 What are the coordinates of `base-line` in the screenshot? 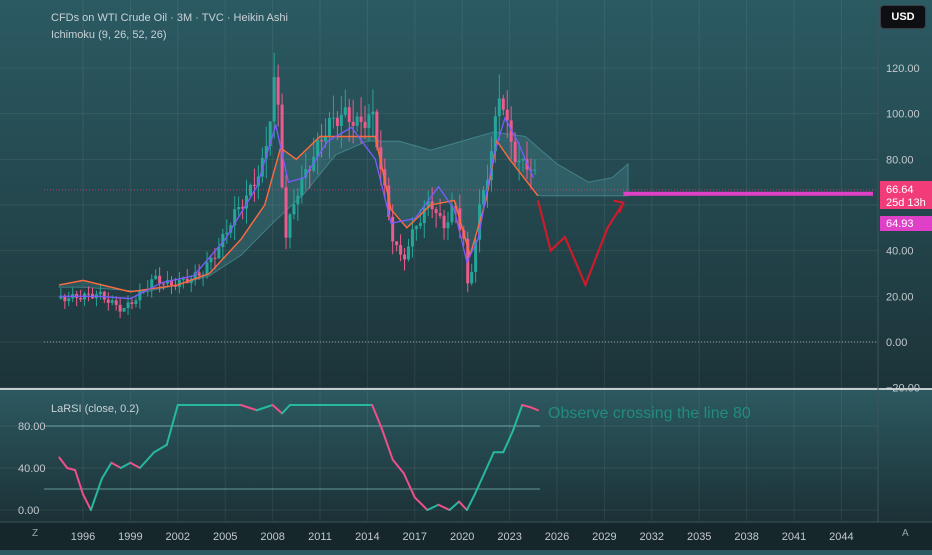 It's located at (299, 214).